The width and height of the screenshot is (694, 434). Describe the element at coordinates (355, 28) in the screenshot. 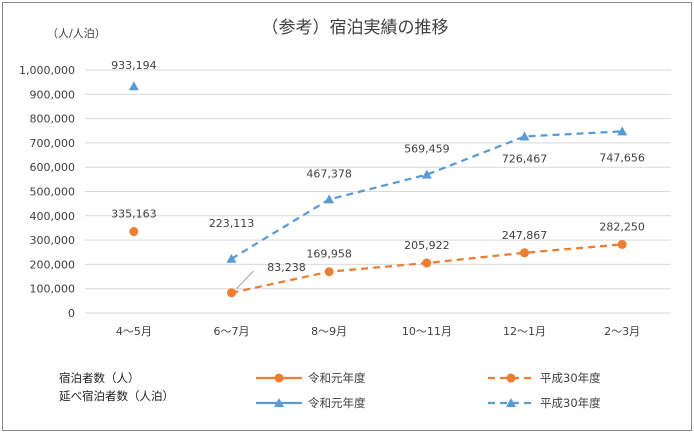

I see `chart-title: （参考）宿泊実績の推移` at that location.